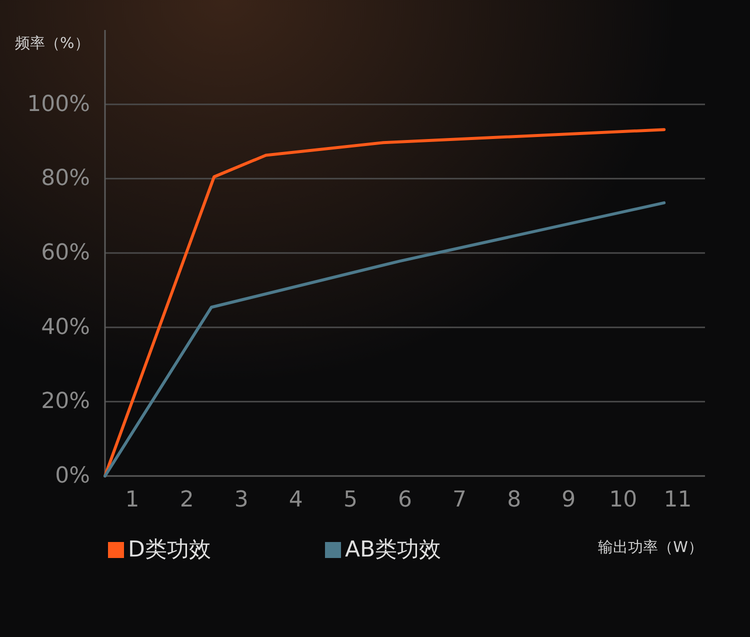 Image resolution: width=750 pixels, height=637 pixels. Describe the element at coordinates (52, 43) in the screenshot. I see `y-axis-title: 频率（%）` at that location.